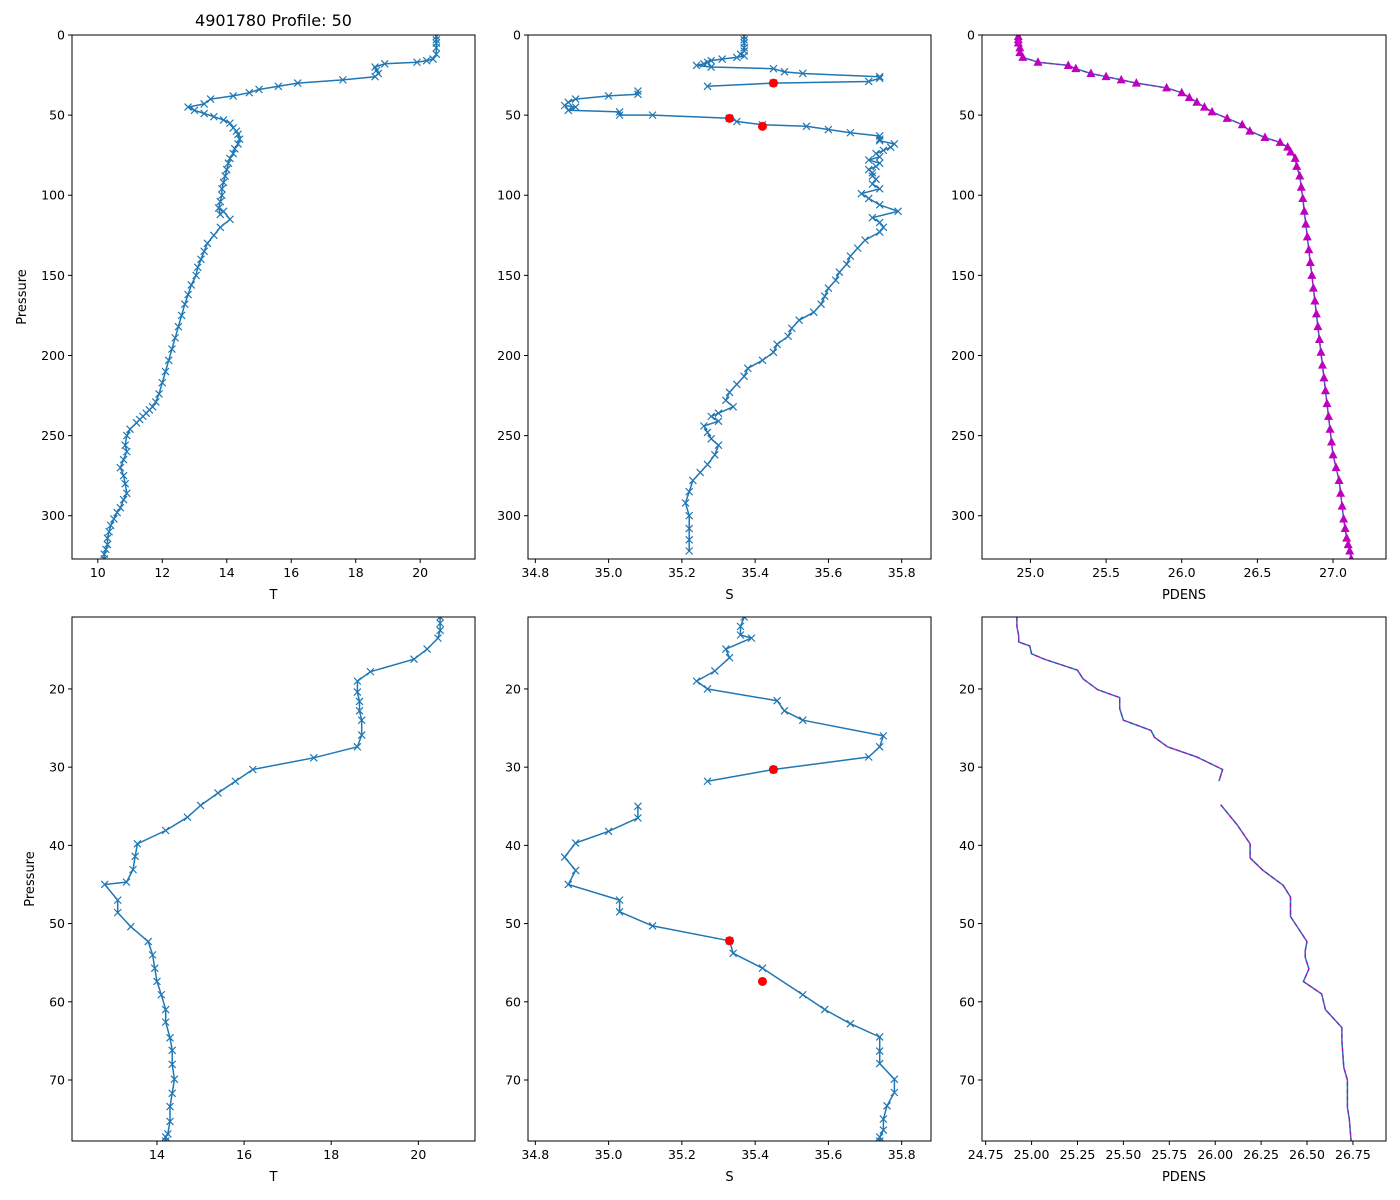 This screenshot has height=1200, width=1400. I want to click on y-tick-label: 20, so click(57, 688).